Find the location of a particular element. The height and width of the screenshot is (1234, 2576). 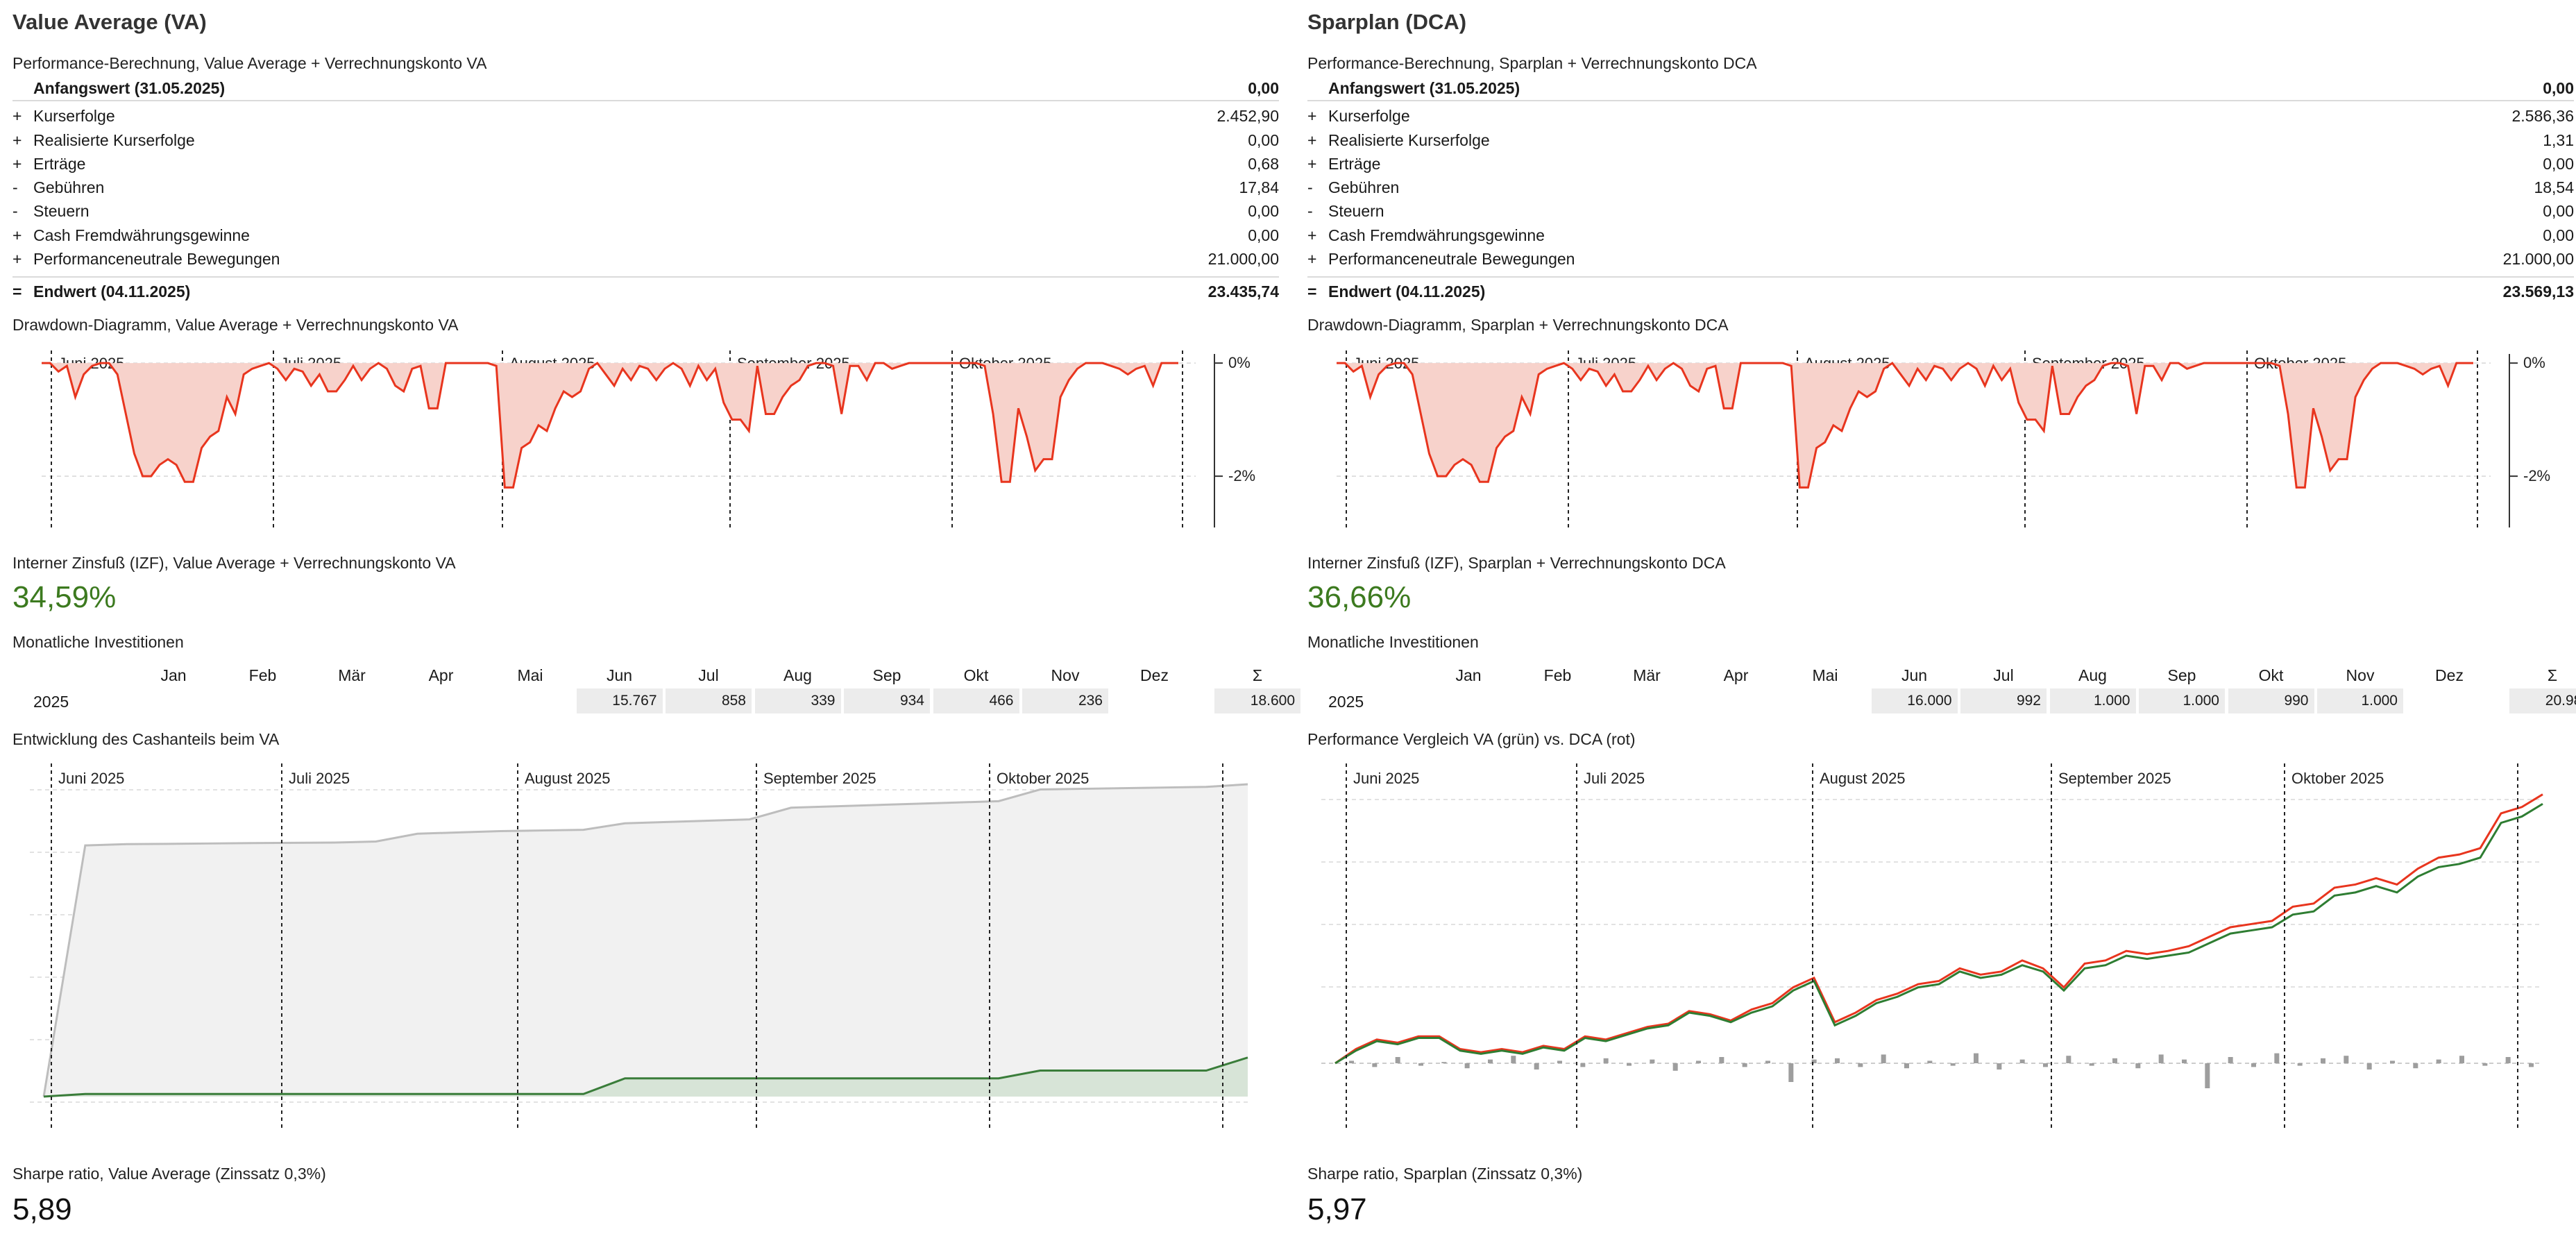

y-tick-label: -2% is located at coordinates (1241, 476).